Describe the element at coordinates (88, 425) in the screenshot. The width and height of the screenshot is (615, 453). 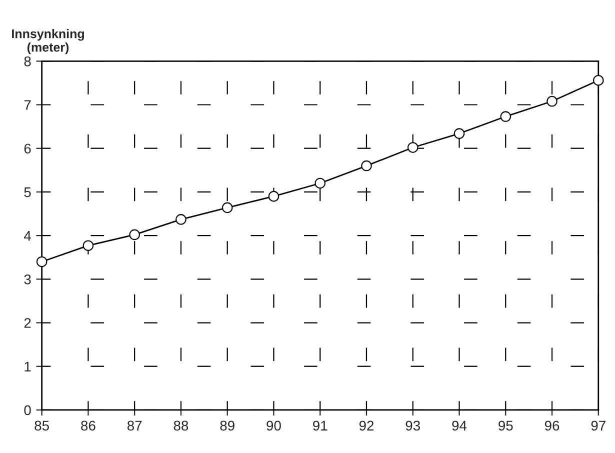
I see `x-tick-label: 86` at that location.